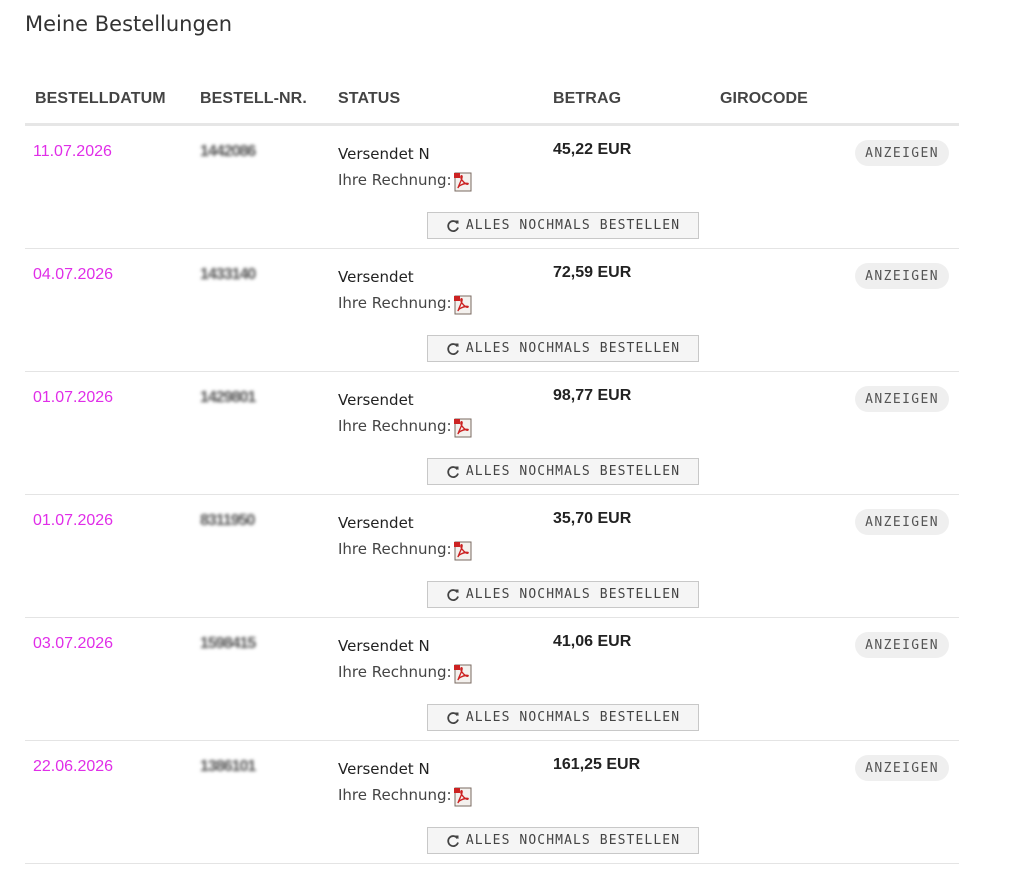 The height and width of the screenshot is (876, 1024). I want to click on order-number: 8311950, so click(227, 520).